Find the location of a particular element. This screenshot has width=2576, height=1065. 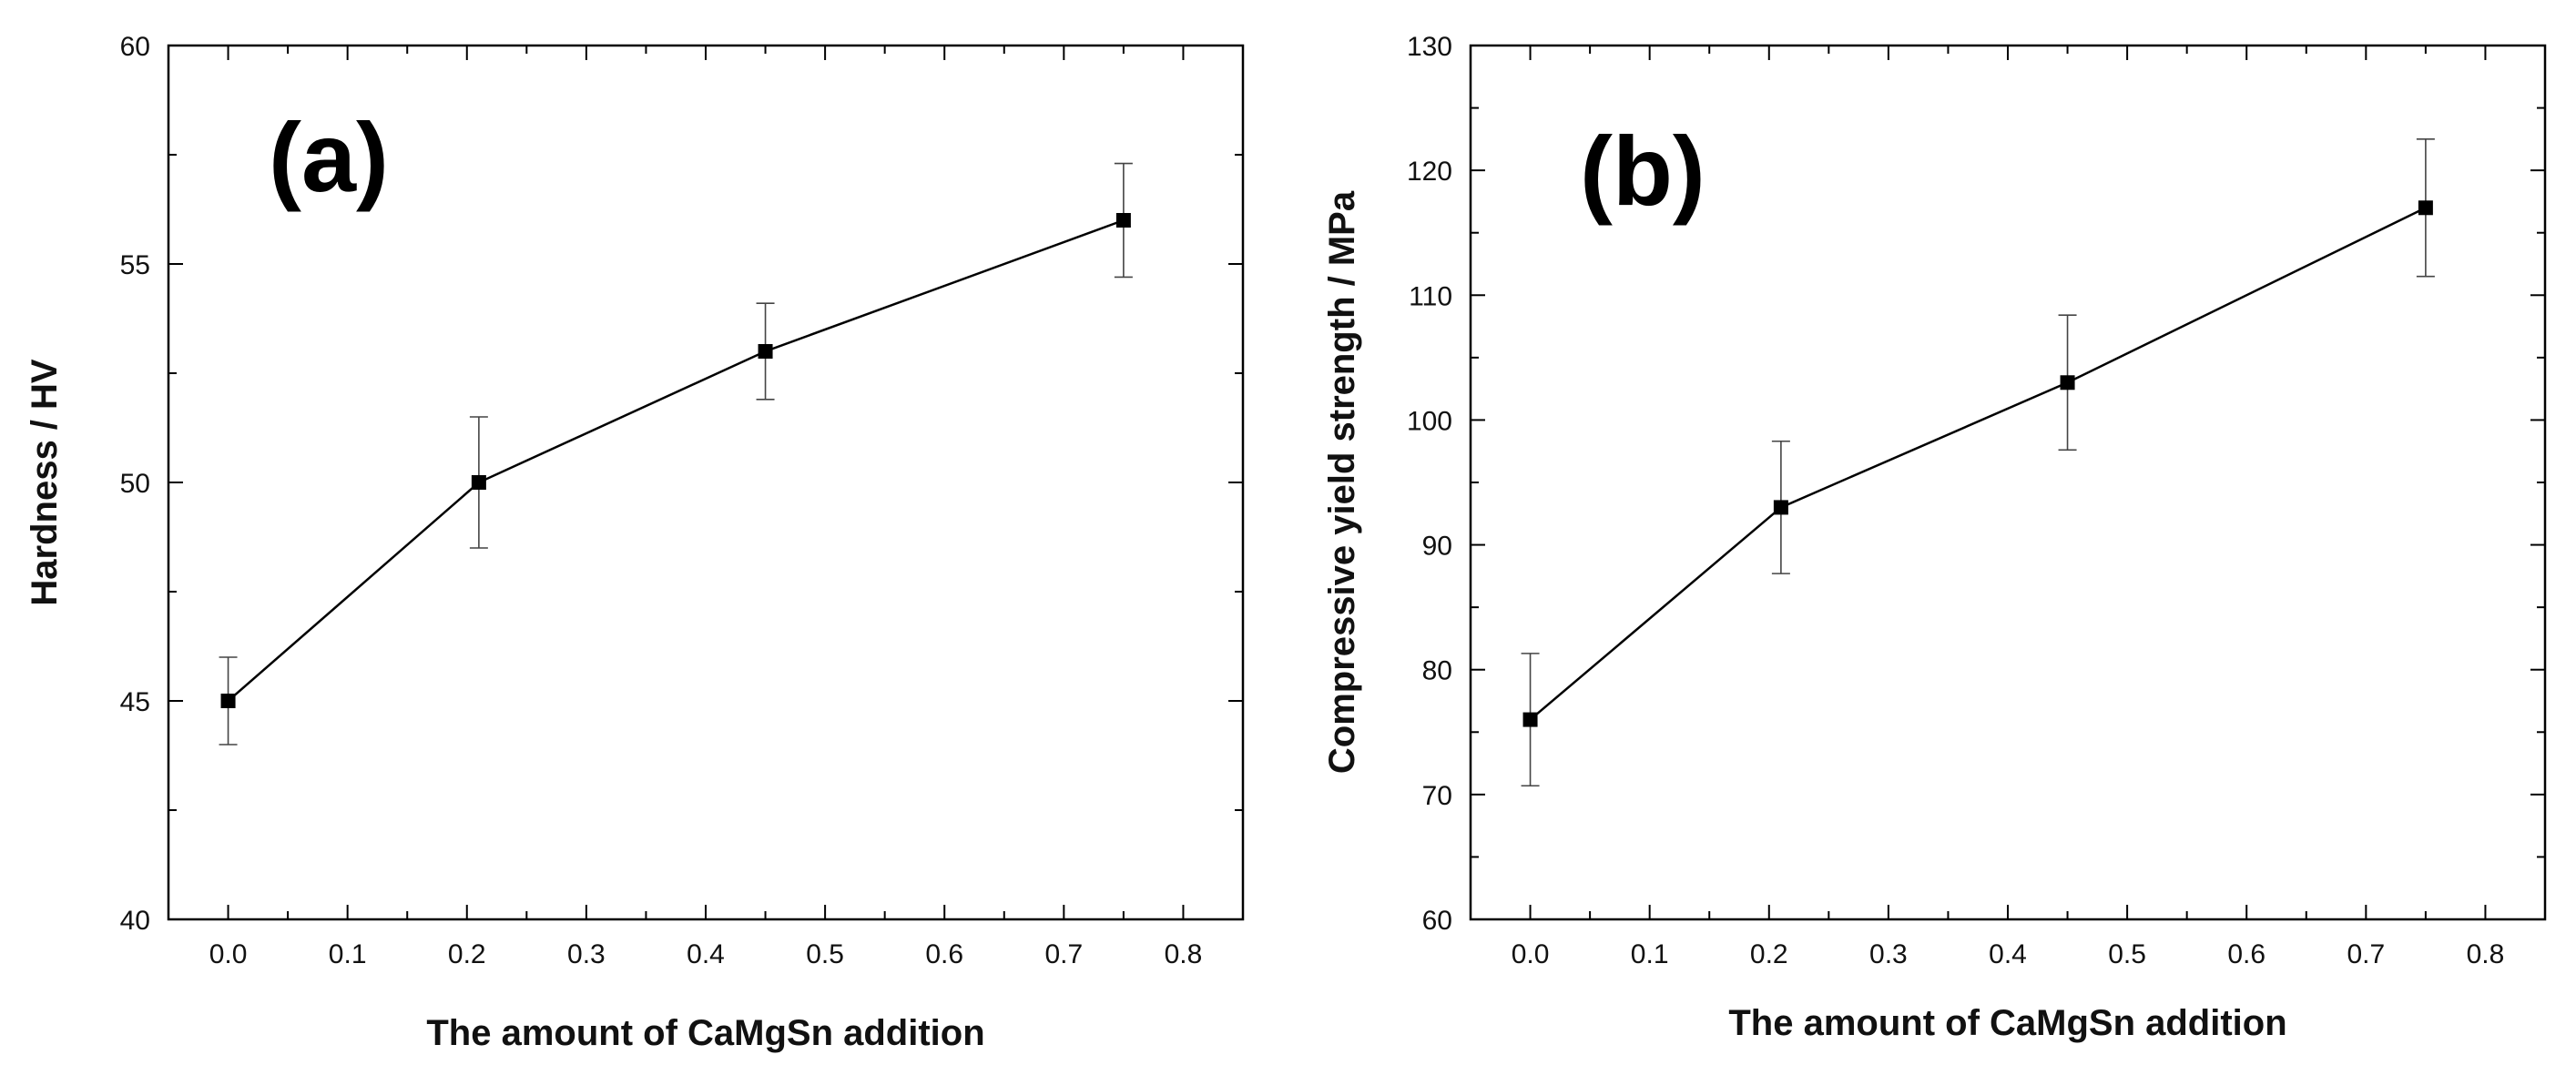

y-tick-label: 45 is located at coordinates (135, 702).